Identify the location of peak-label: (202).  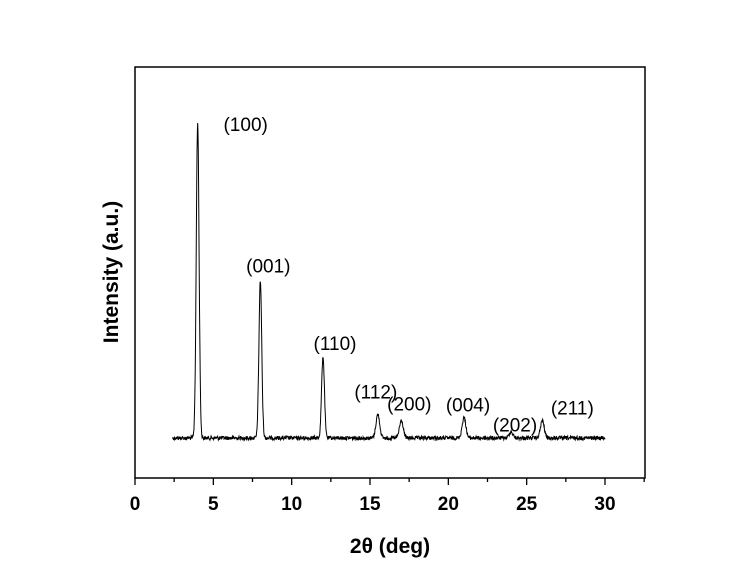
(515, 426).